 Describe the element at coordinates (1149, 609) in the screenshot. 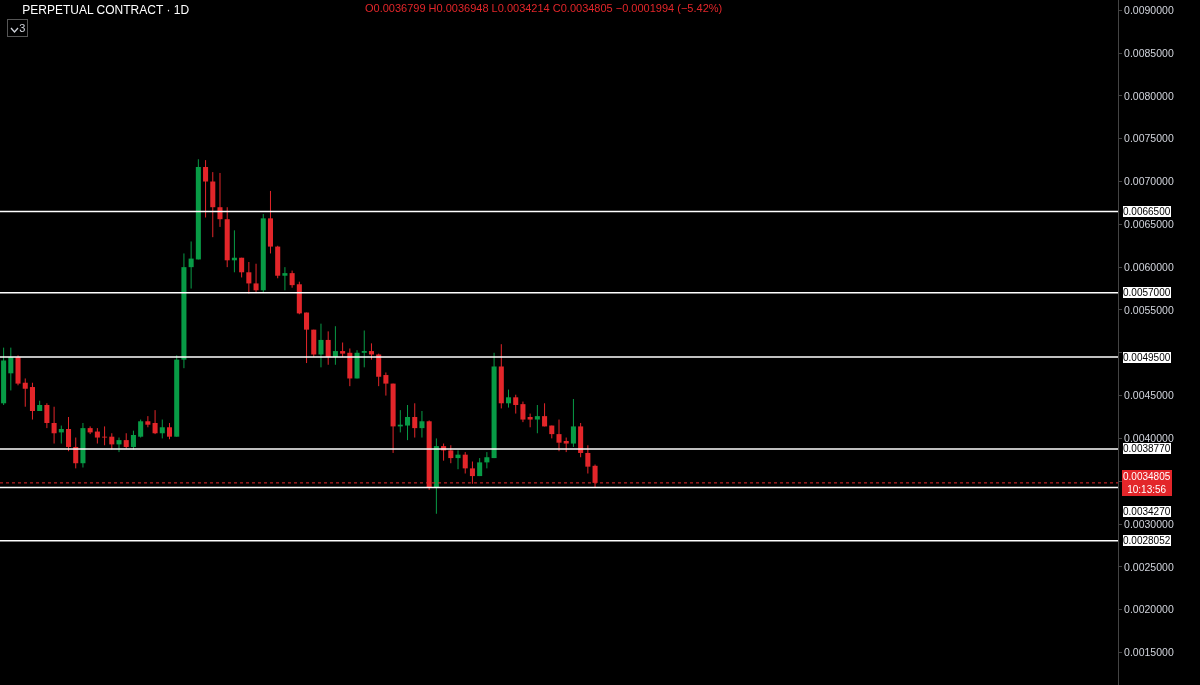

I see `y-tick-label: 0.0020000` at that location.